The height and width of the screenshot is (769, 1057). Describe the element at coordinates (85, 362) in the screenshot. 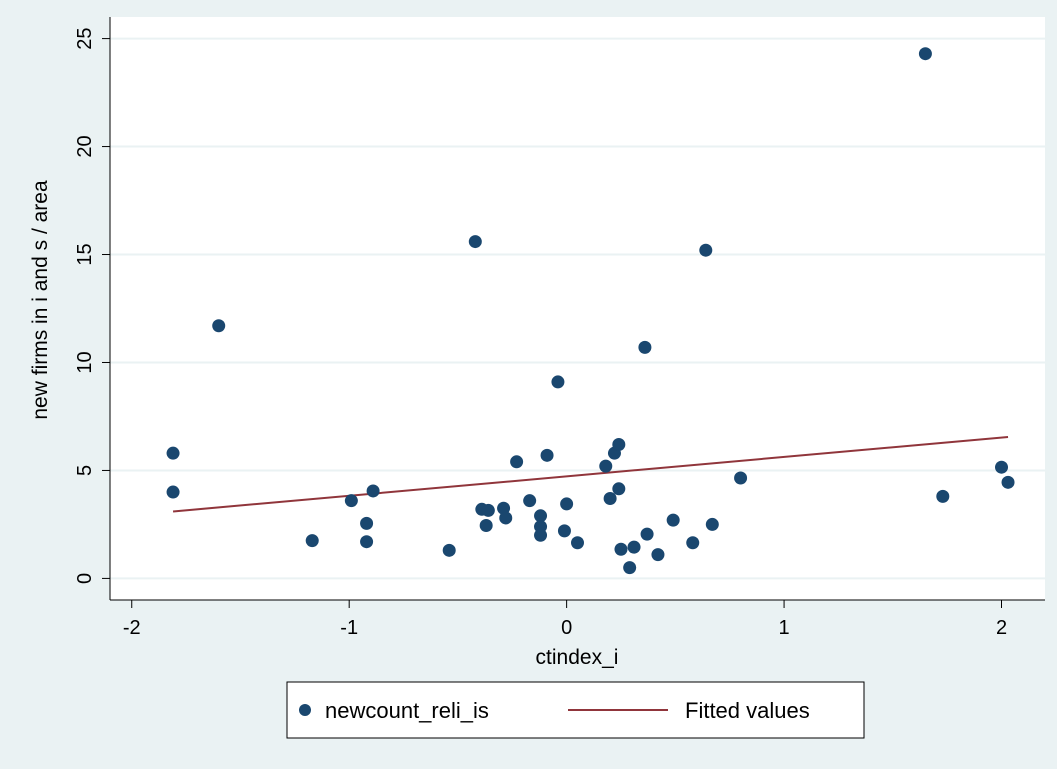

I see `y-tick-label: 10` at that location.